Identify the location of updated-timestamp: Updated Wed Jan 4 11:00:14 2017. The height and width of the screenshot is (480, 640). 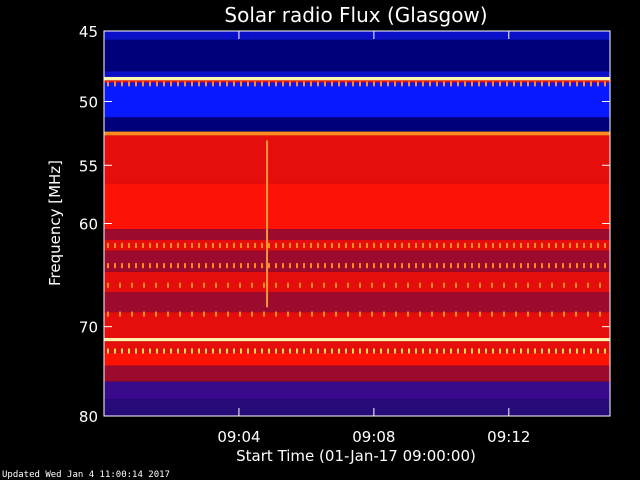
(86, 475).